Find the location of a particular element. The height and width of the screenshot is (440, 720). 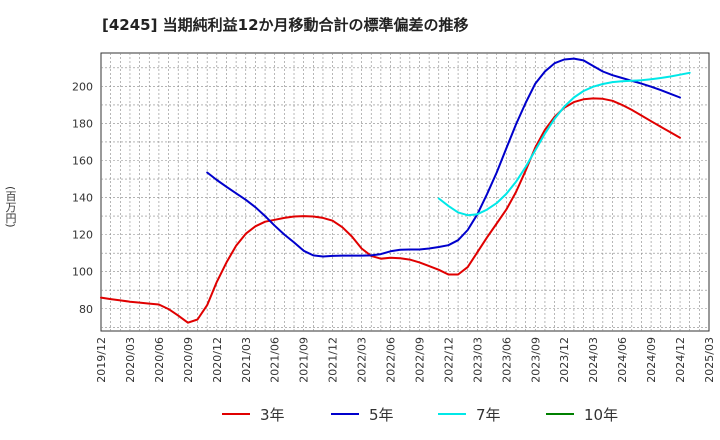

y-tick-label: 140 is located at coordinates (82, 198).